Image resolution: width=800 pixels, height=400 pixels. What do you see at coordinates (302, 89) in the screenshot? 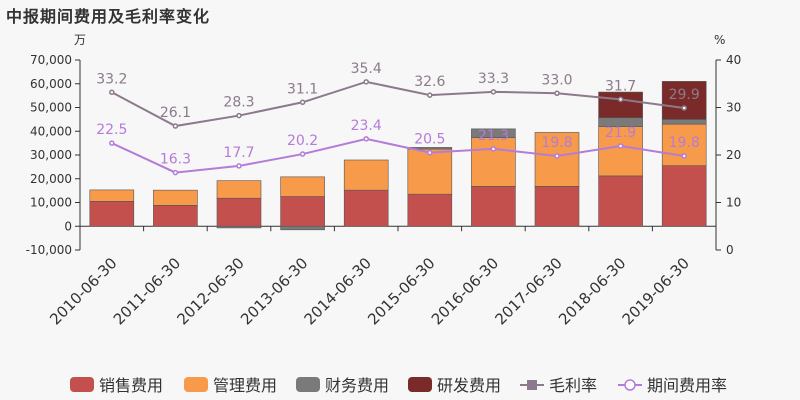
I see `data-label: 31.1` at bounding box center [302, 89].